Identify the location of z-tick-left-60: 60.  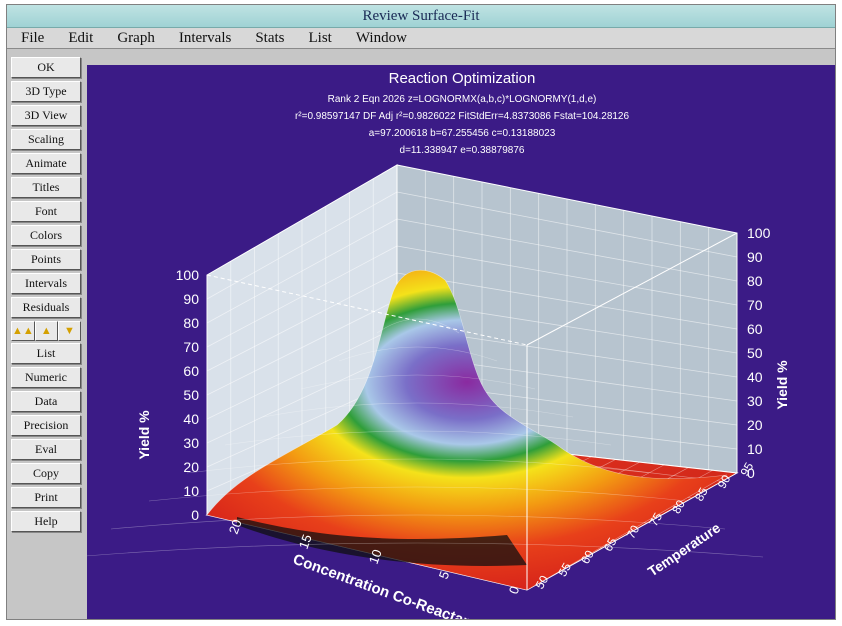
(191, 371).